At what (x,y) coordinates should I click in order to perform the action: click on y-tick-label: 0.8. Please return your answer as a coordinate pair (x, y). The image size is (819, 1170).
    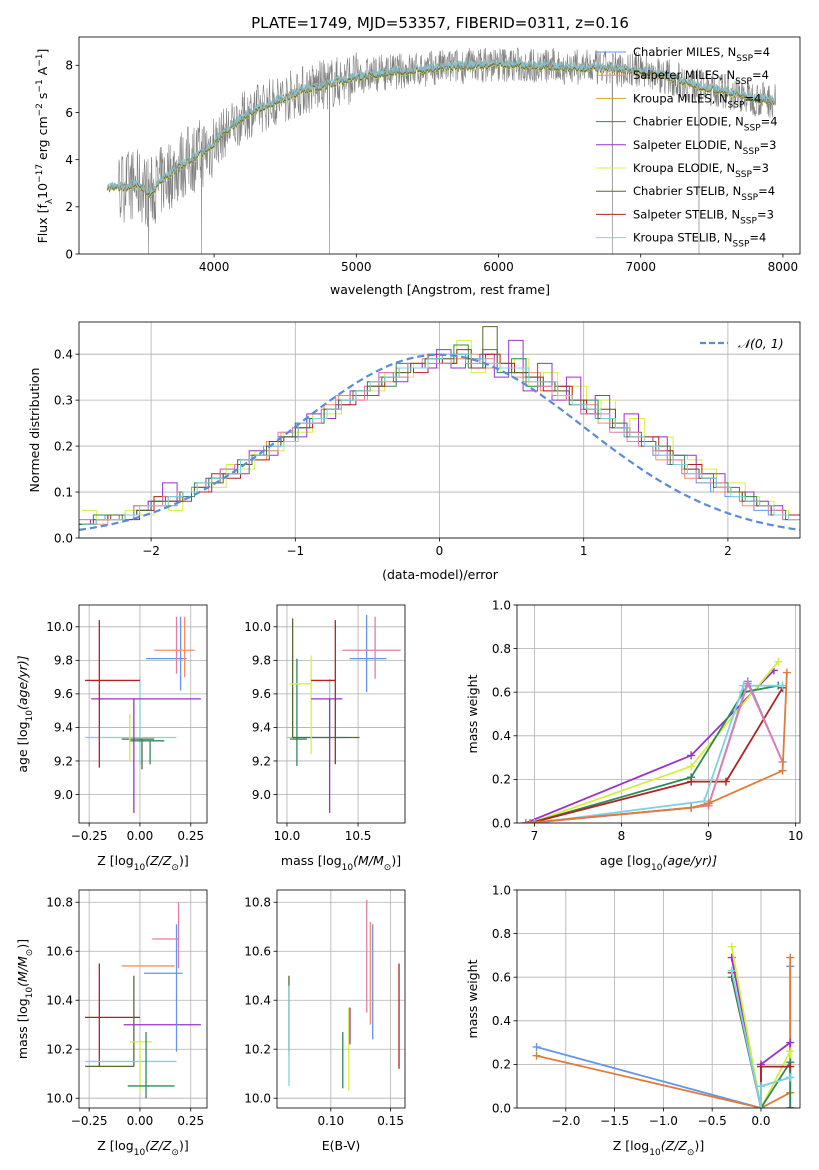
    Looking at the image, I should click on (501, 649).